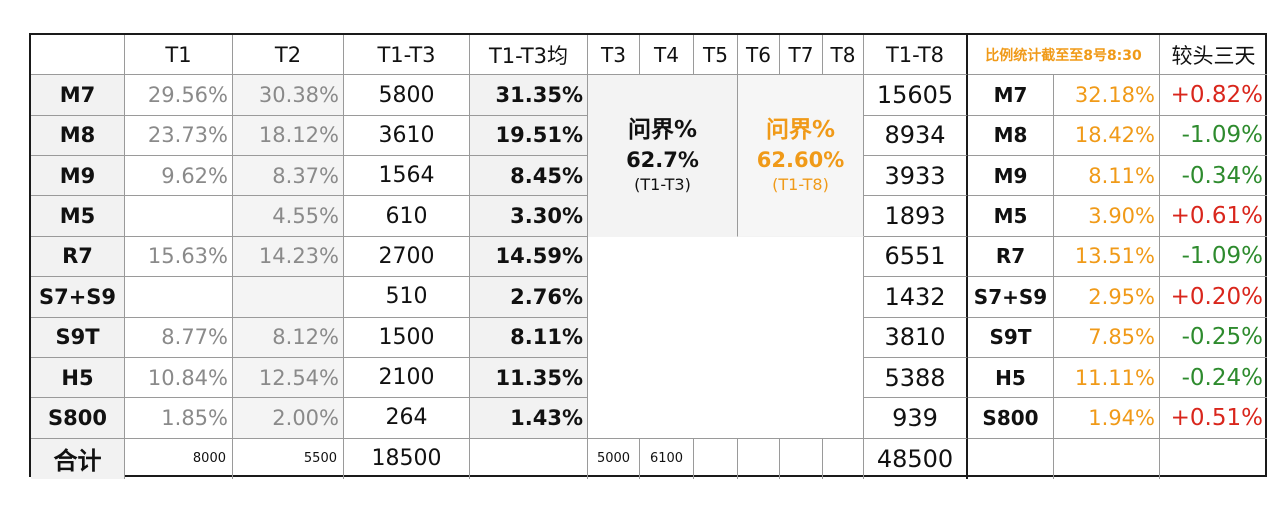  What do you see at coordinates (1213, 418) in the screenshot?
I see `row-delta: +0.51%` at bounding box center [1213, 418].